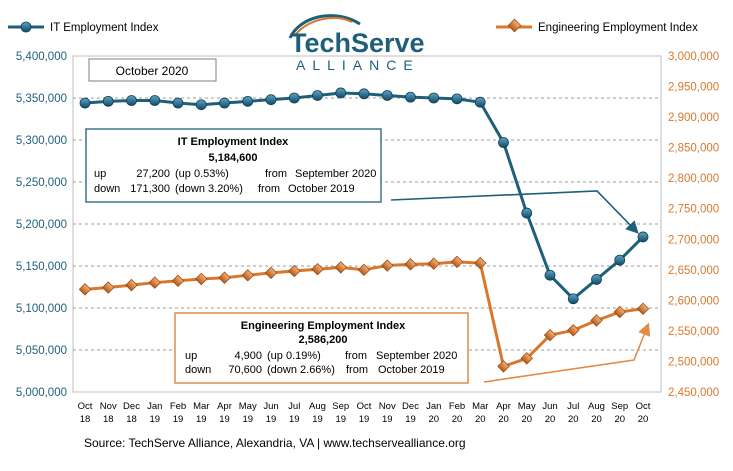  Describe the element at coordinates (248, 356) in the screenshot. I see `svg-text: 4,900` at that location.